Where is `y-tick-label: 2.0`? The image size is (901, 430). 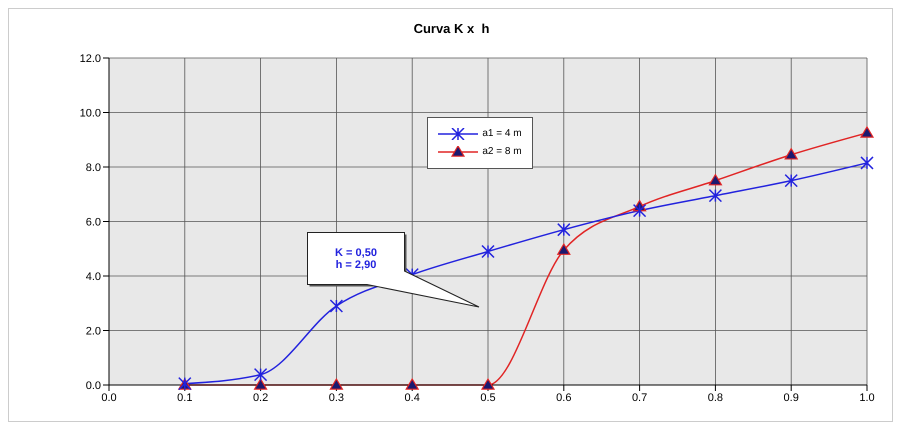 y-tick-label: 2.0 is located at coordinates (93, 331).